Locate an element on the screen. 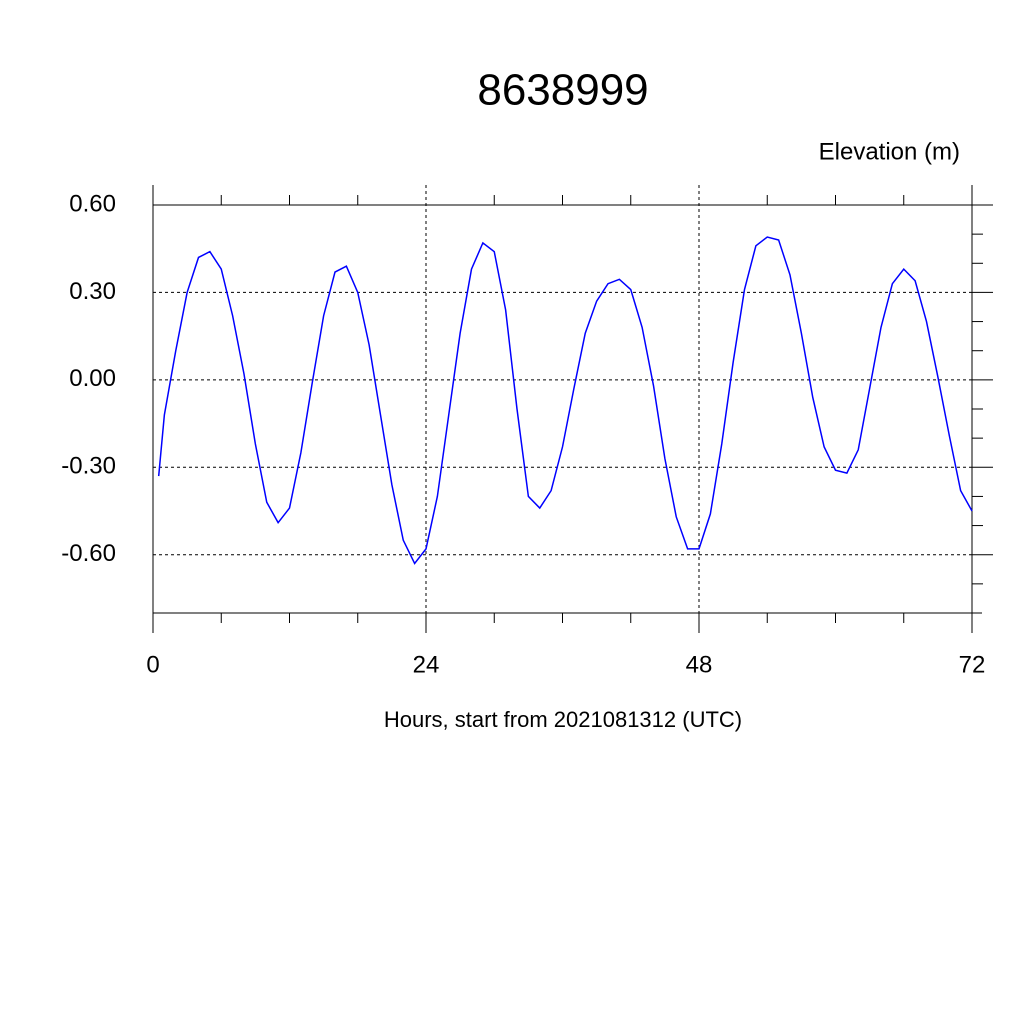 This screenshot has width=1024, height=1029. y-tick-label: 0.00 is located at coordinates (92, 378).